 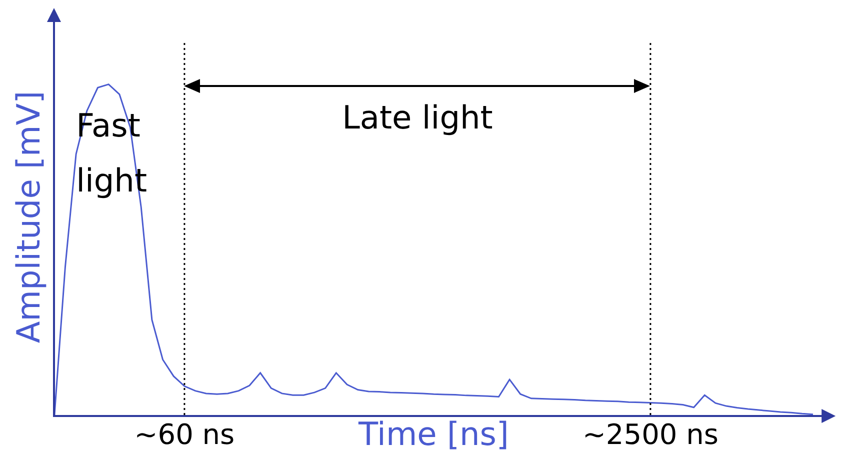 What do you see at coordinates (650, 435) in the screenshot?
I see `x-tick-label: ~2500 ns` at bounding box center [650, 435].